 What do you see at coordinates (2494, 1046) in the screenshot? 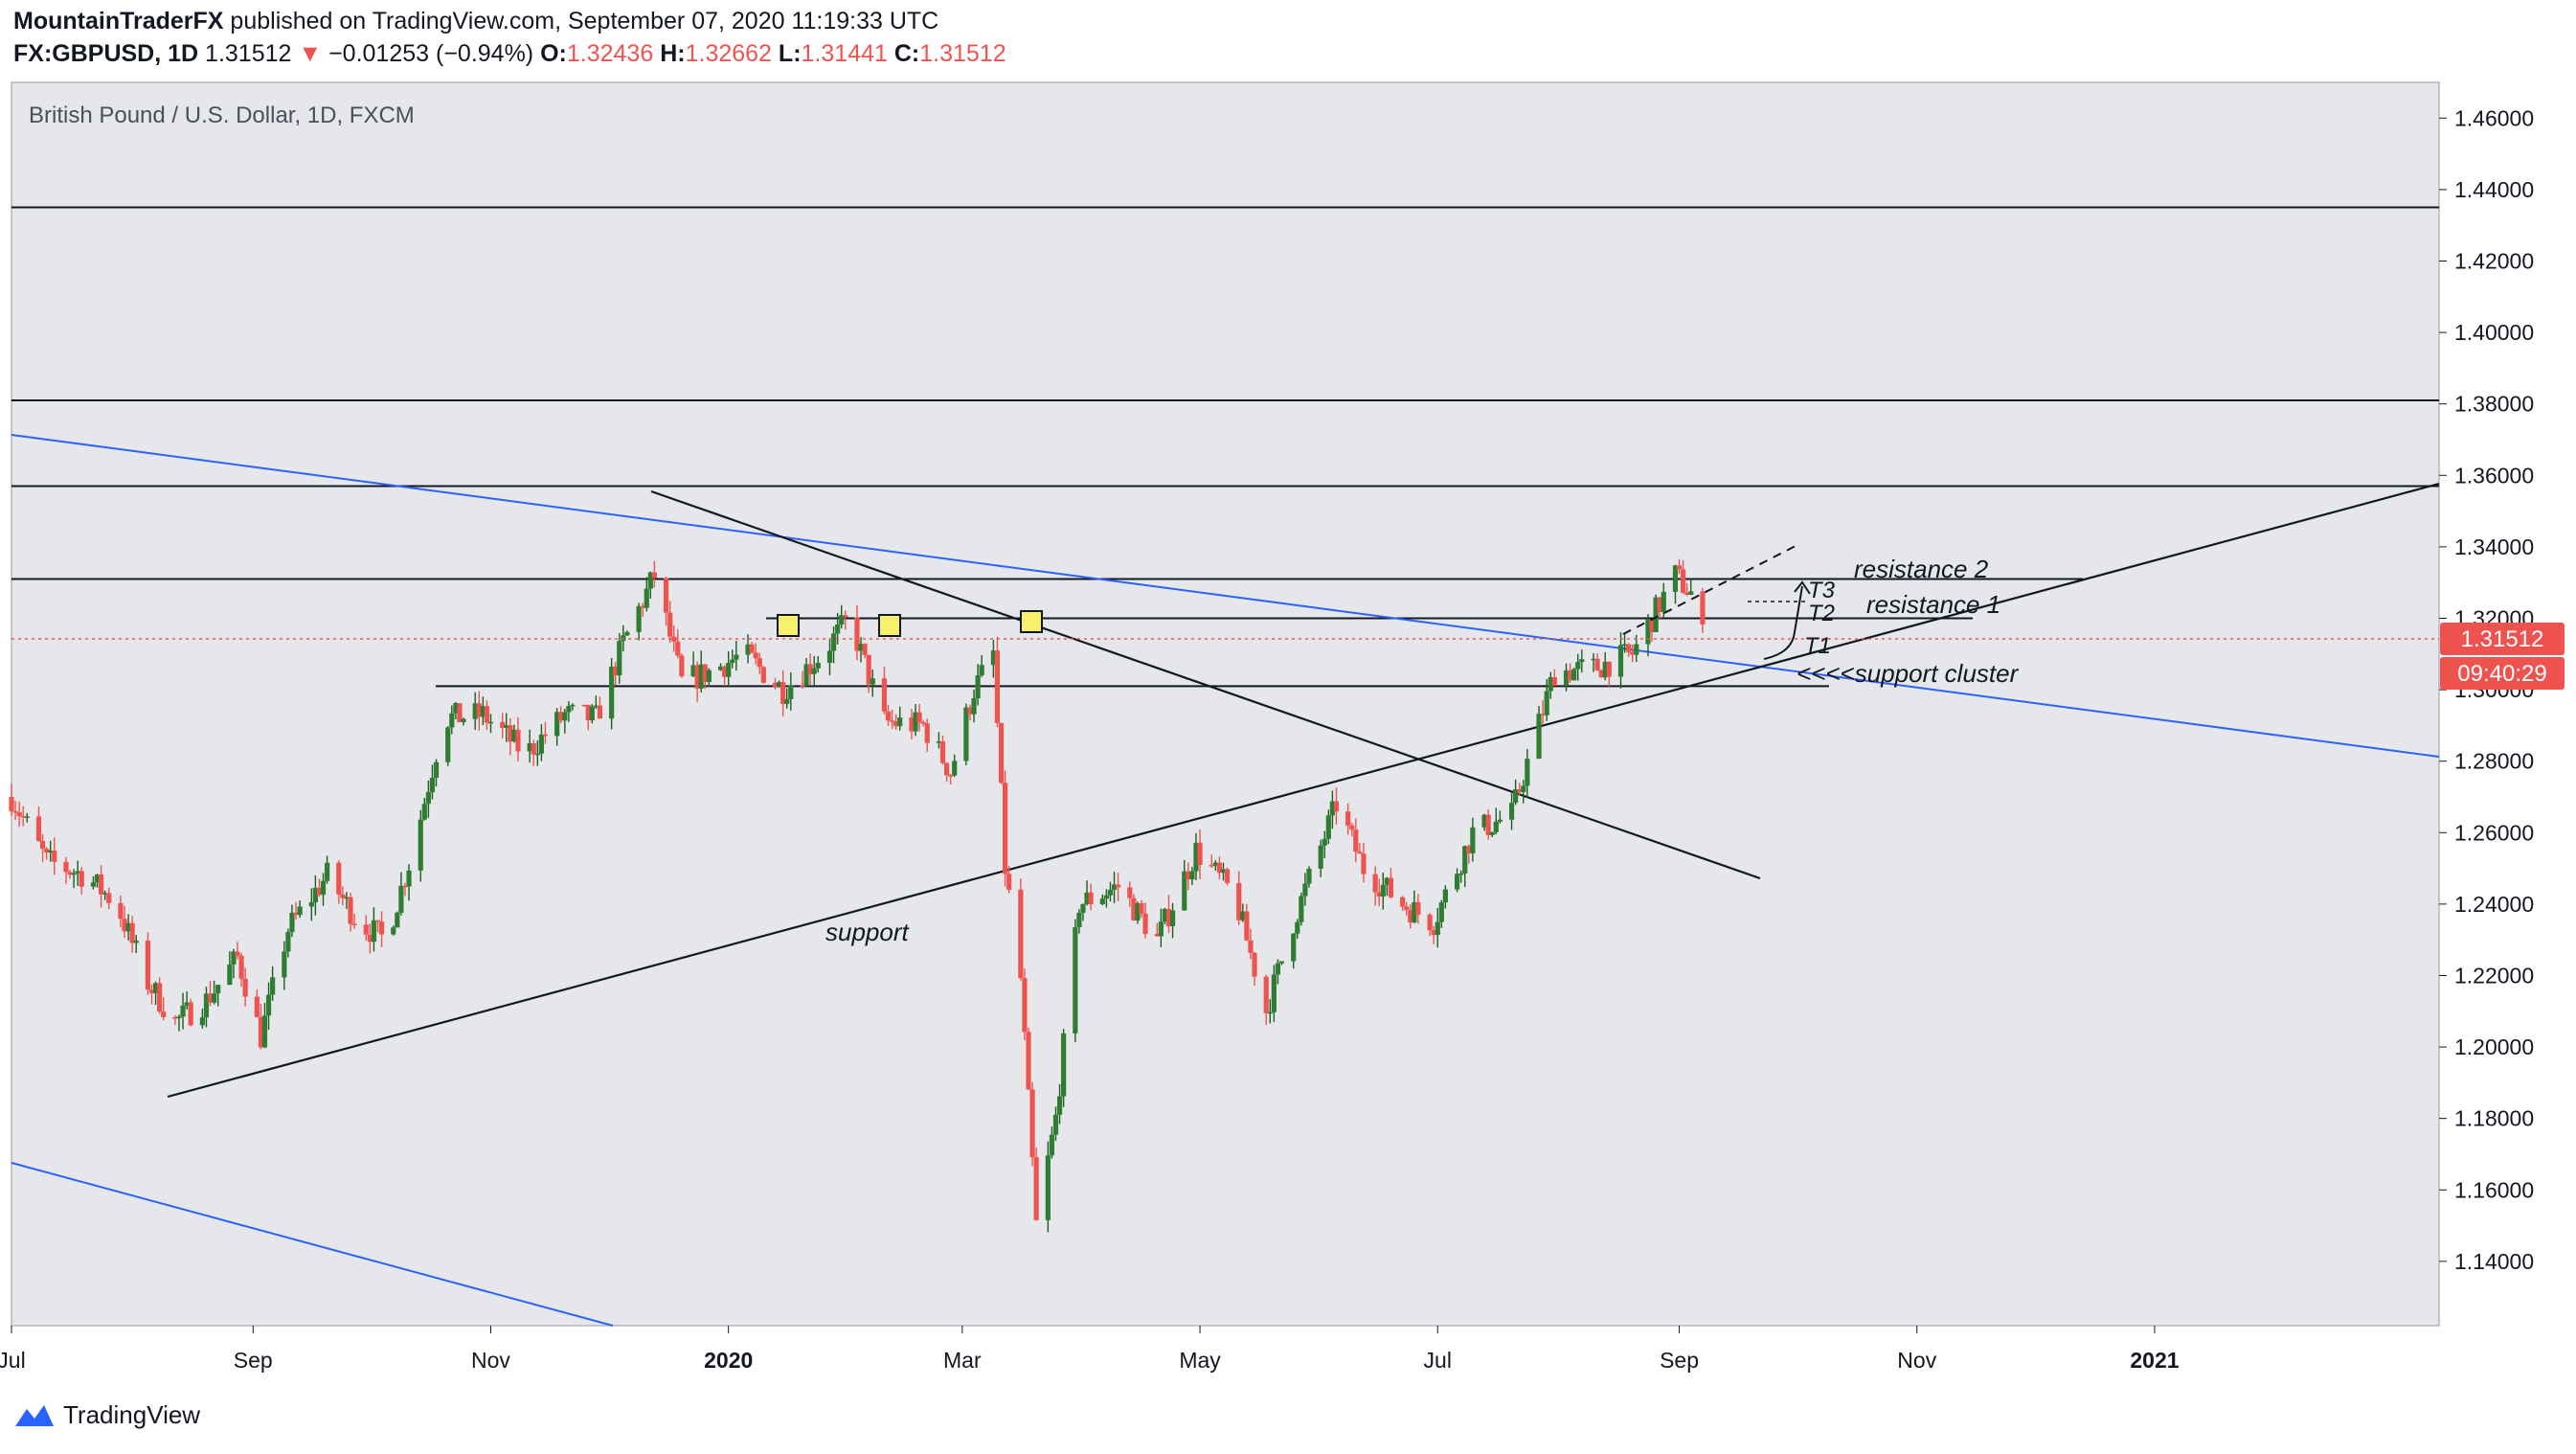
I see `y-tick-label: 1.20000` at bounding box center [2494, 1046].